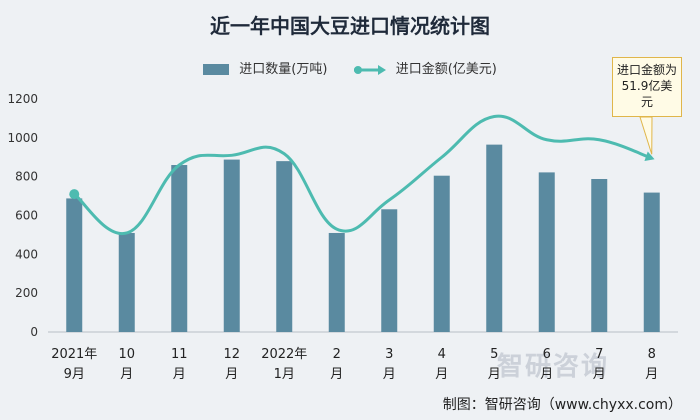 The width and height of the screenshot is (700, 420). Describe the element at coordinates (350, 67) in the screenshot. I see `legend: 进口数量(万吨) 进口金额(亿美元)` at that location.